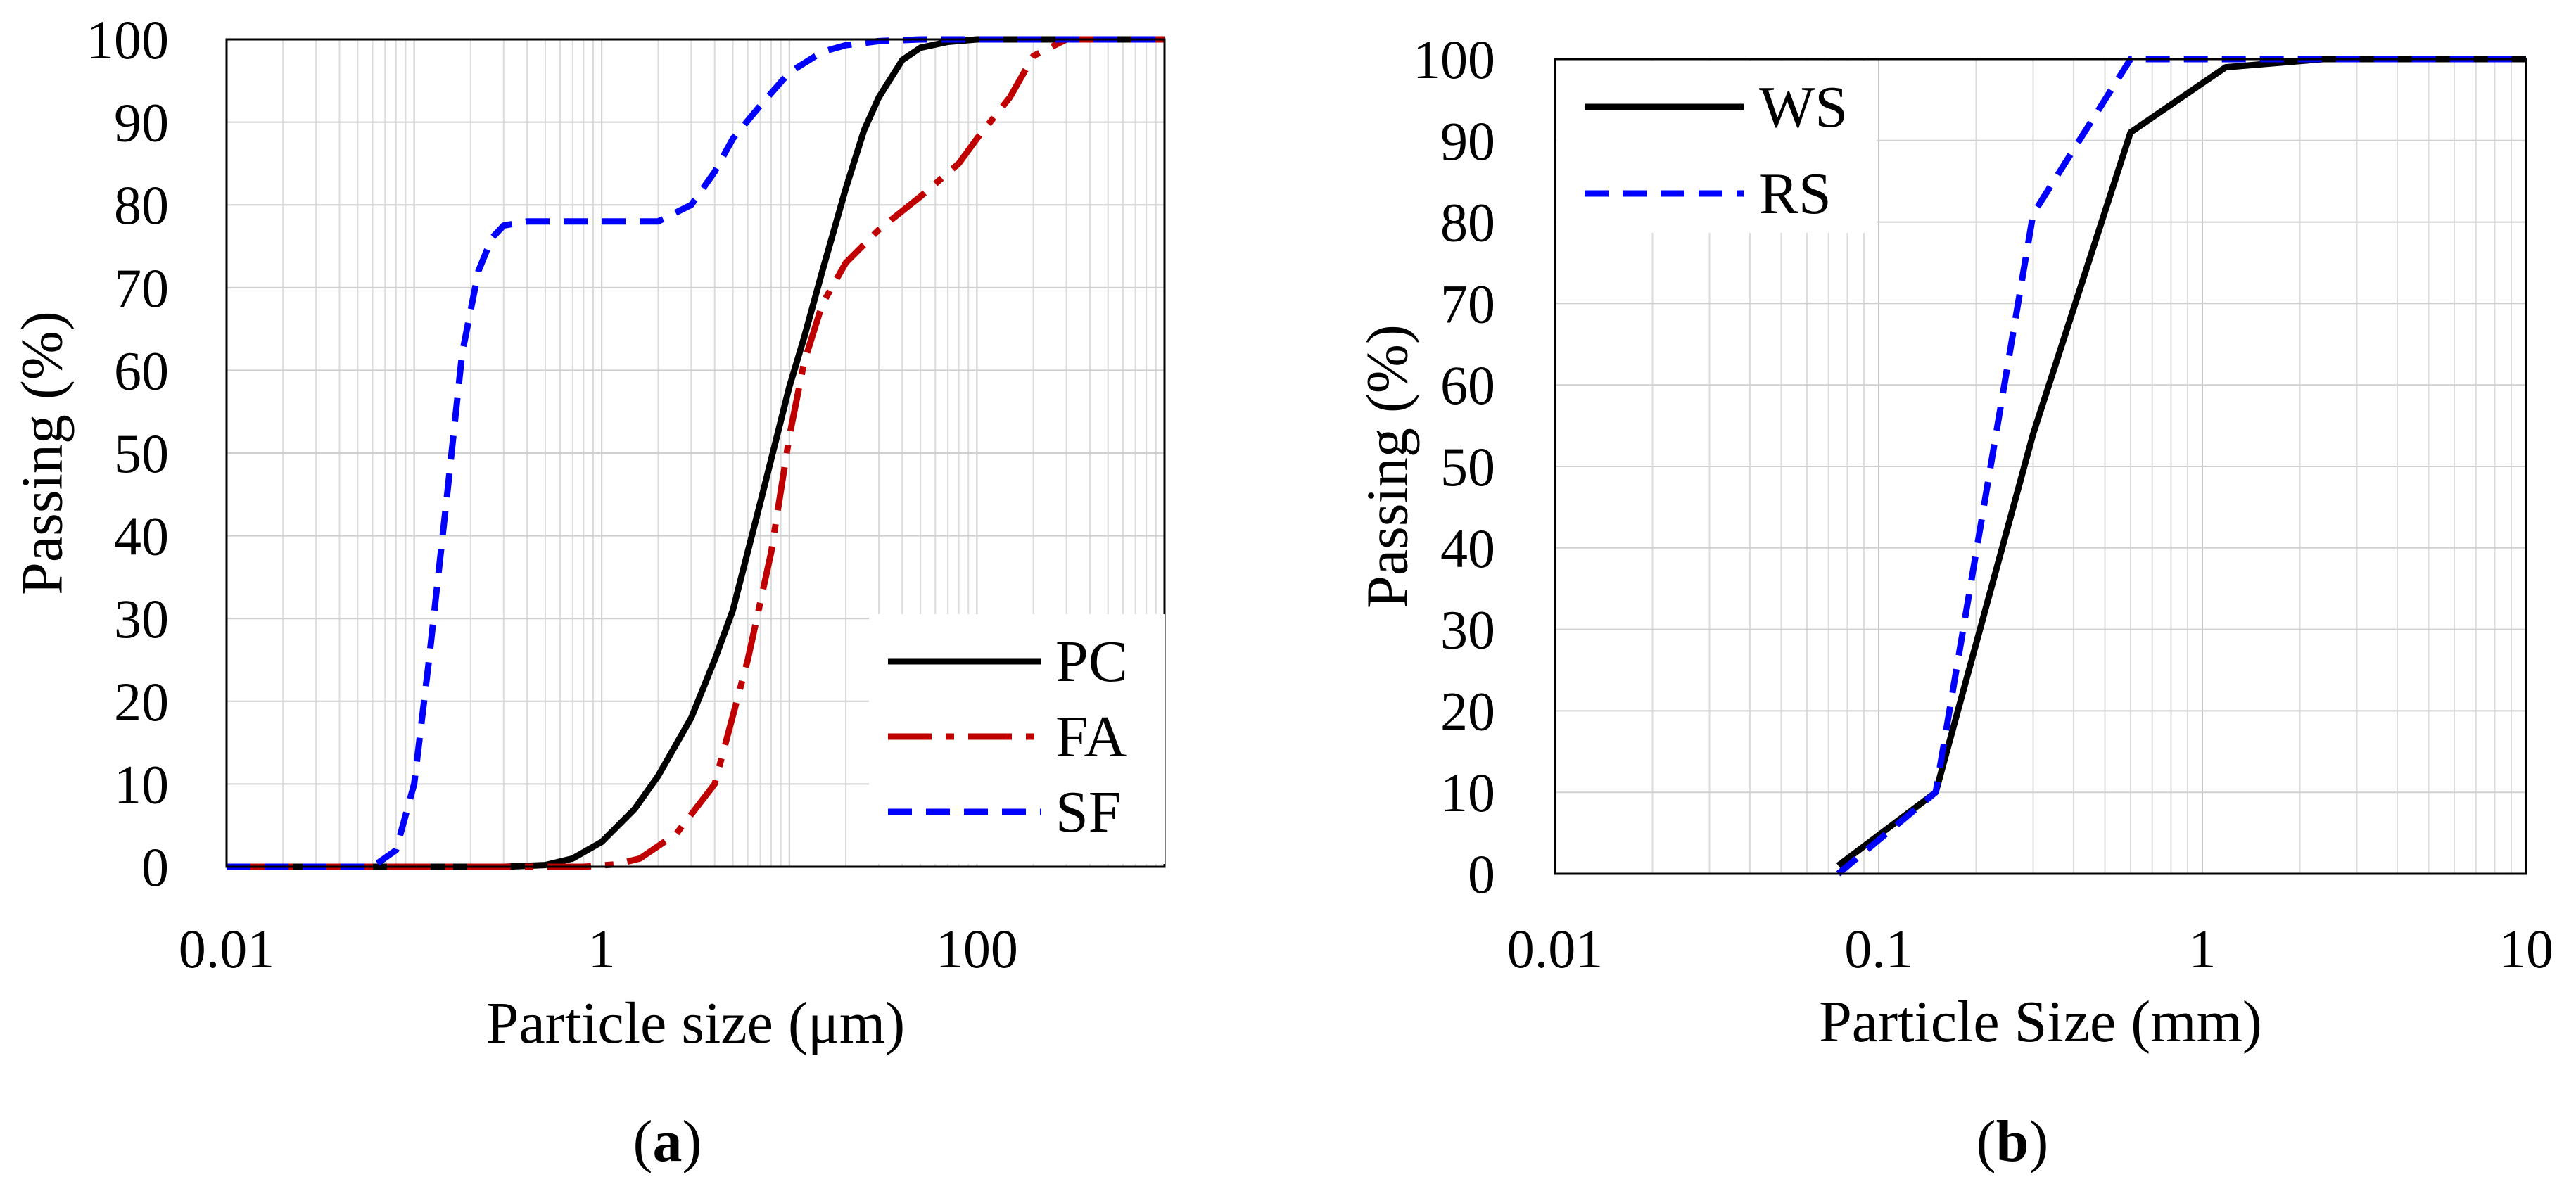  Describe the element at coordinates (2526, 948) in the screenshot. I see `x-tick-label: 10` at that location.